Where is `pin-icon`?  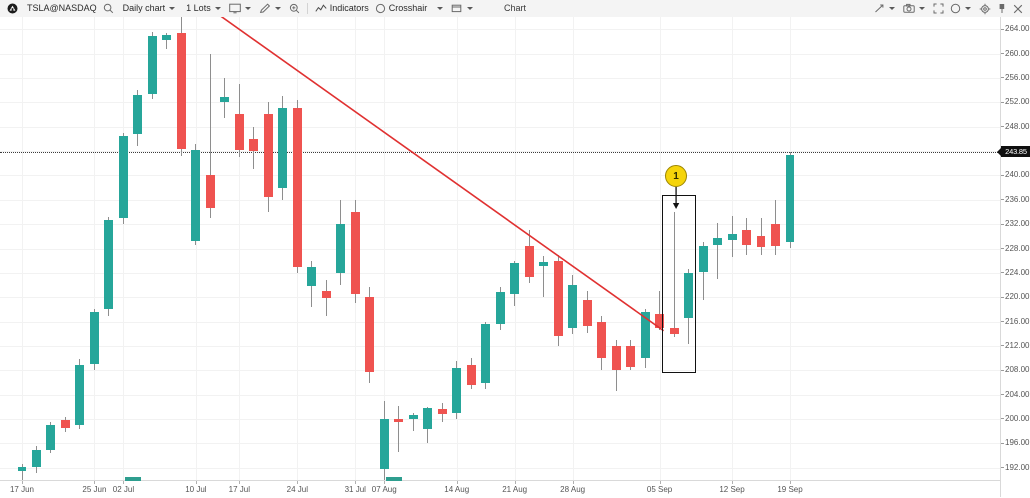
pin-icon is located at coordinates (1002, 8).